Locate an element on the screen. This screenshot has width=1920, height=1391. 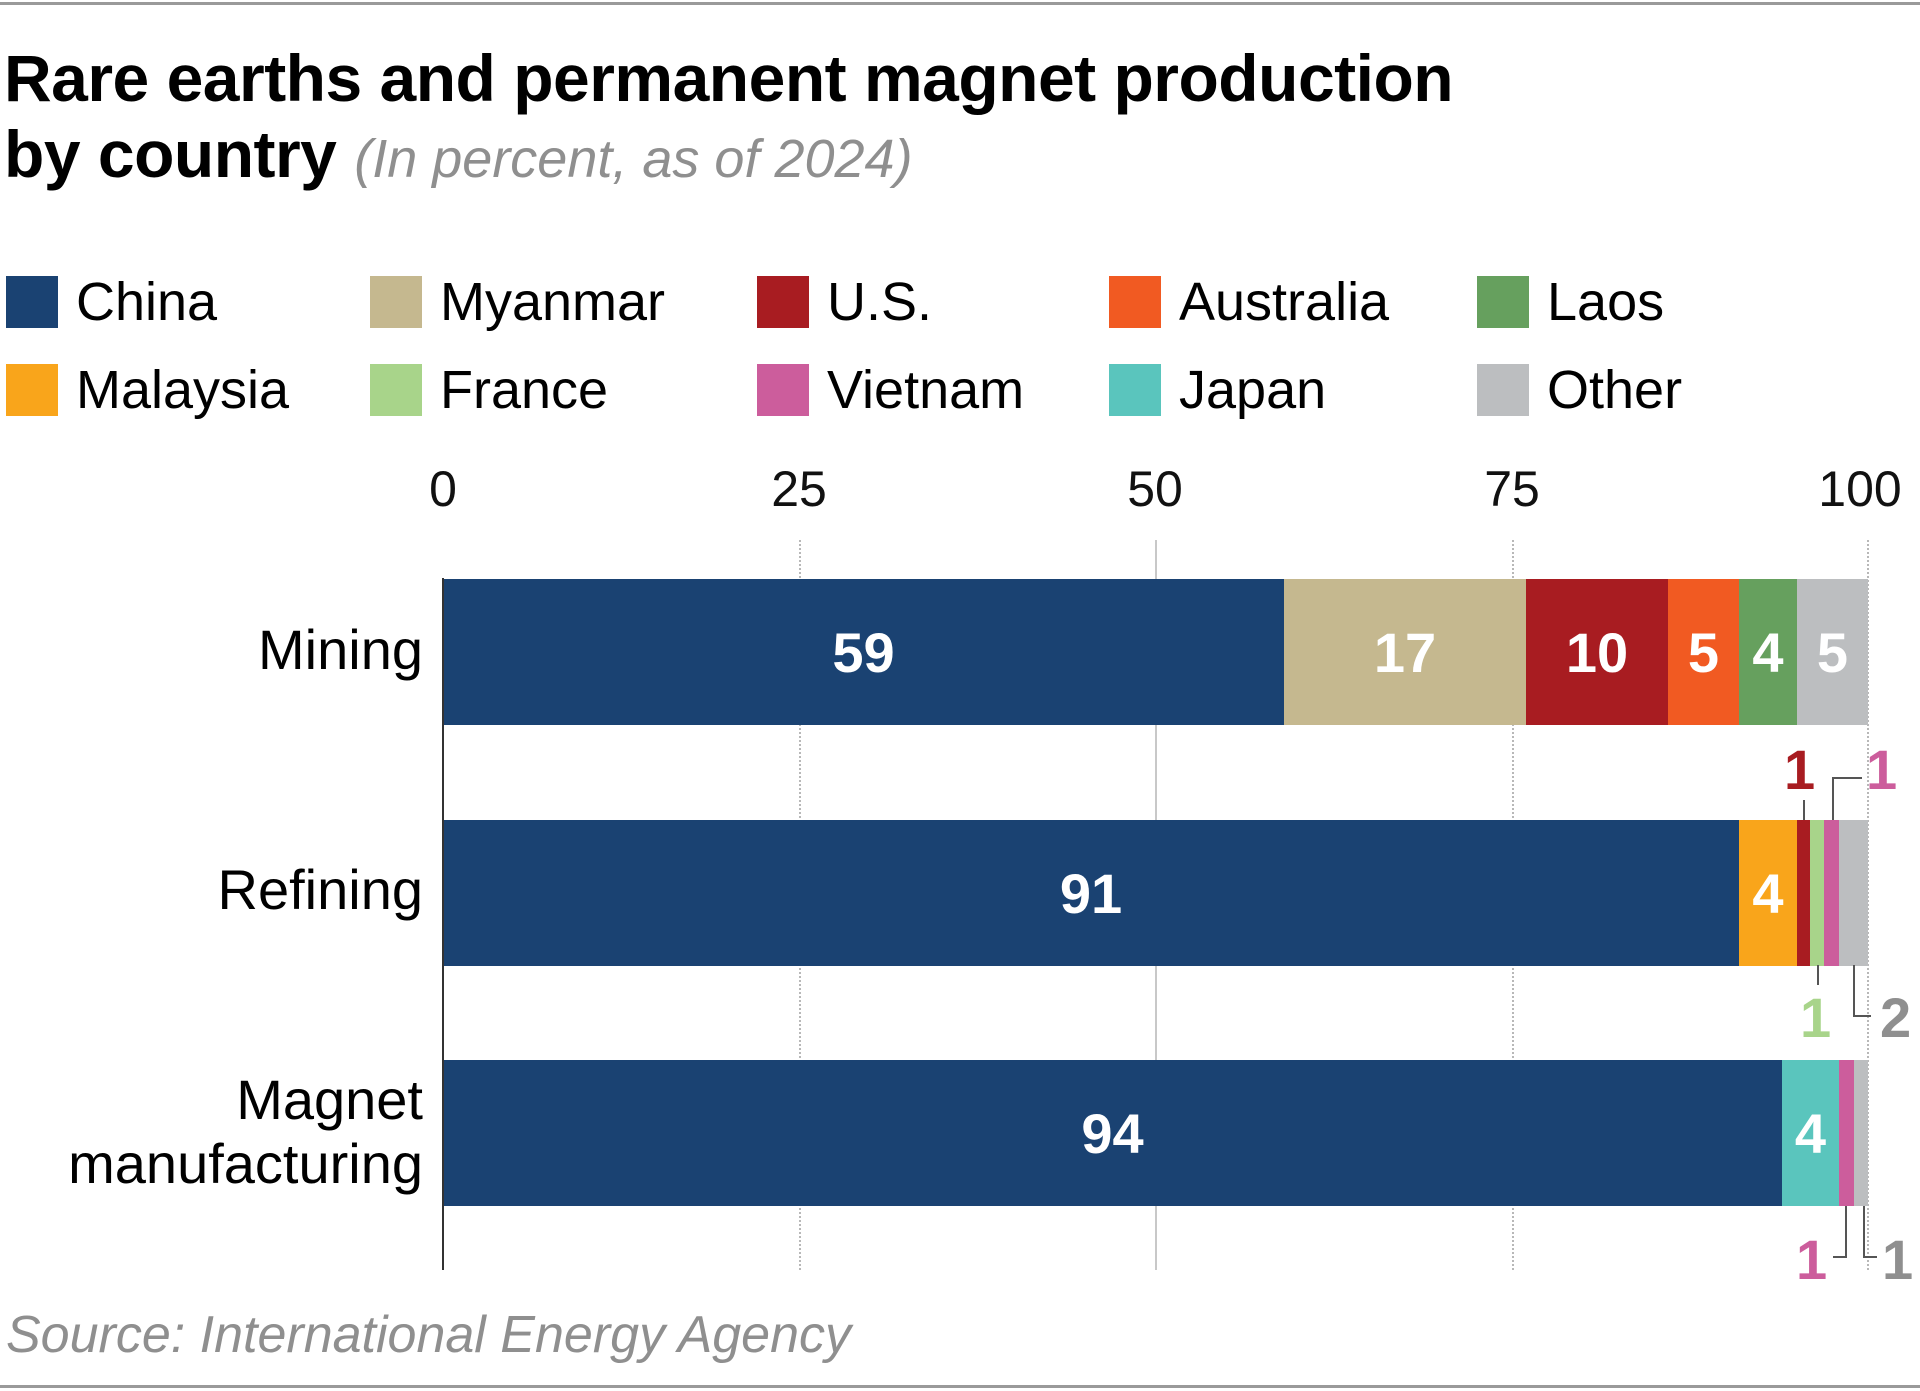
segment-value: 94 is located at coordinates (1112, 1133).